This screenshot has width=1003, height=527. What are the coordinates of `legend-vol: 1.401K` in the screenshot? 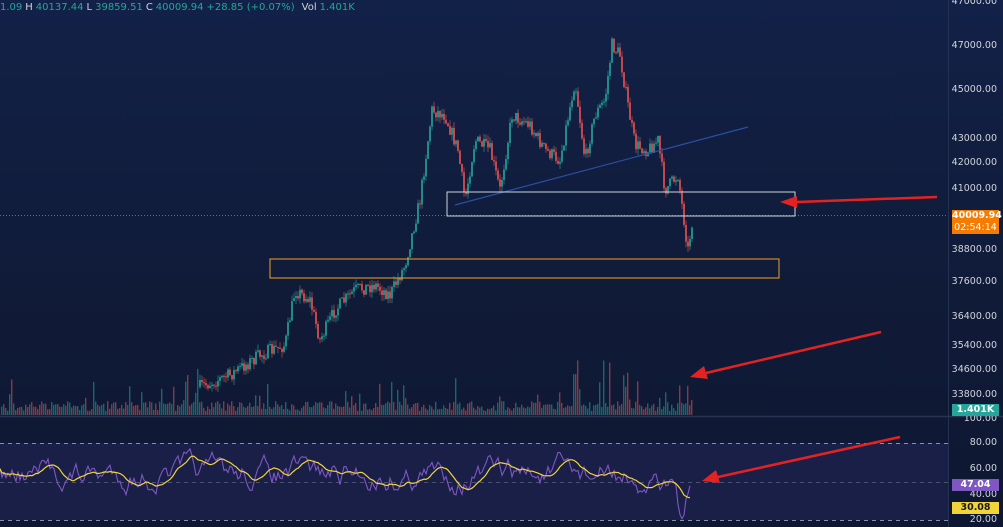 It's located at (337, 7).